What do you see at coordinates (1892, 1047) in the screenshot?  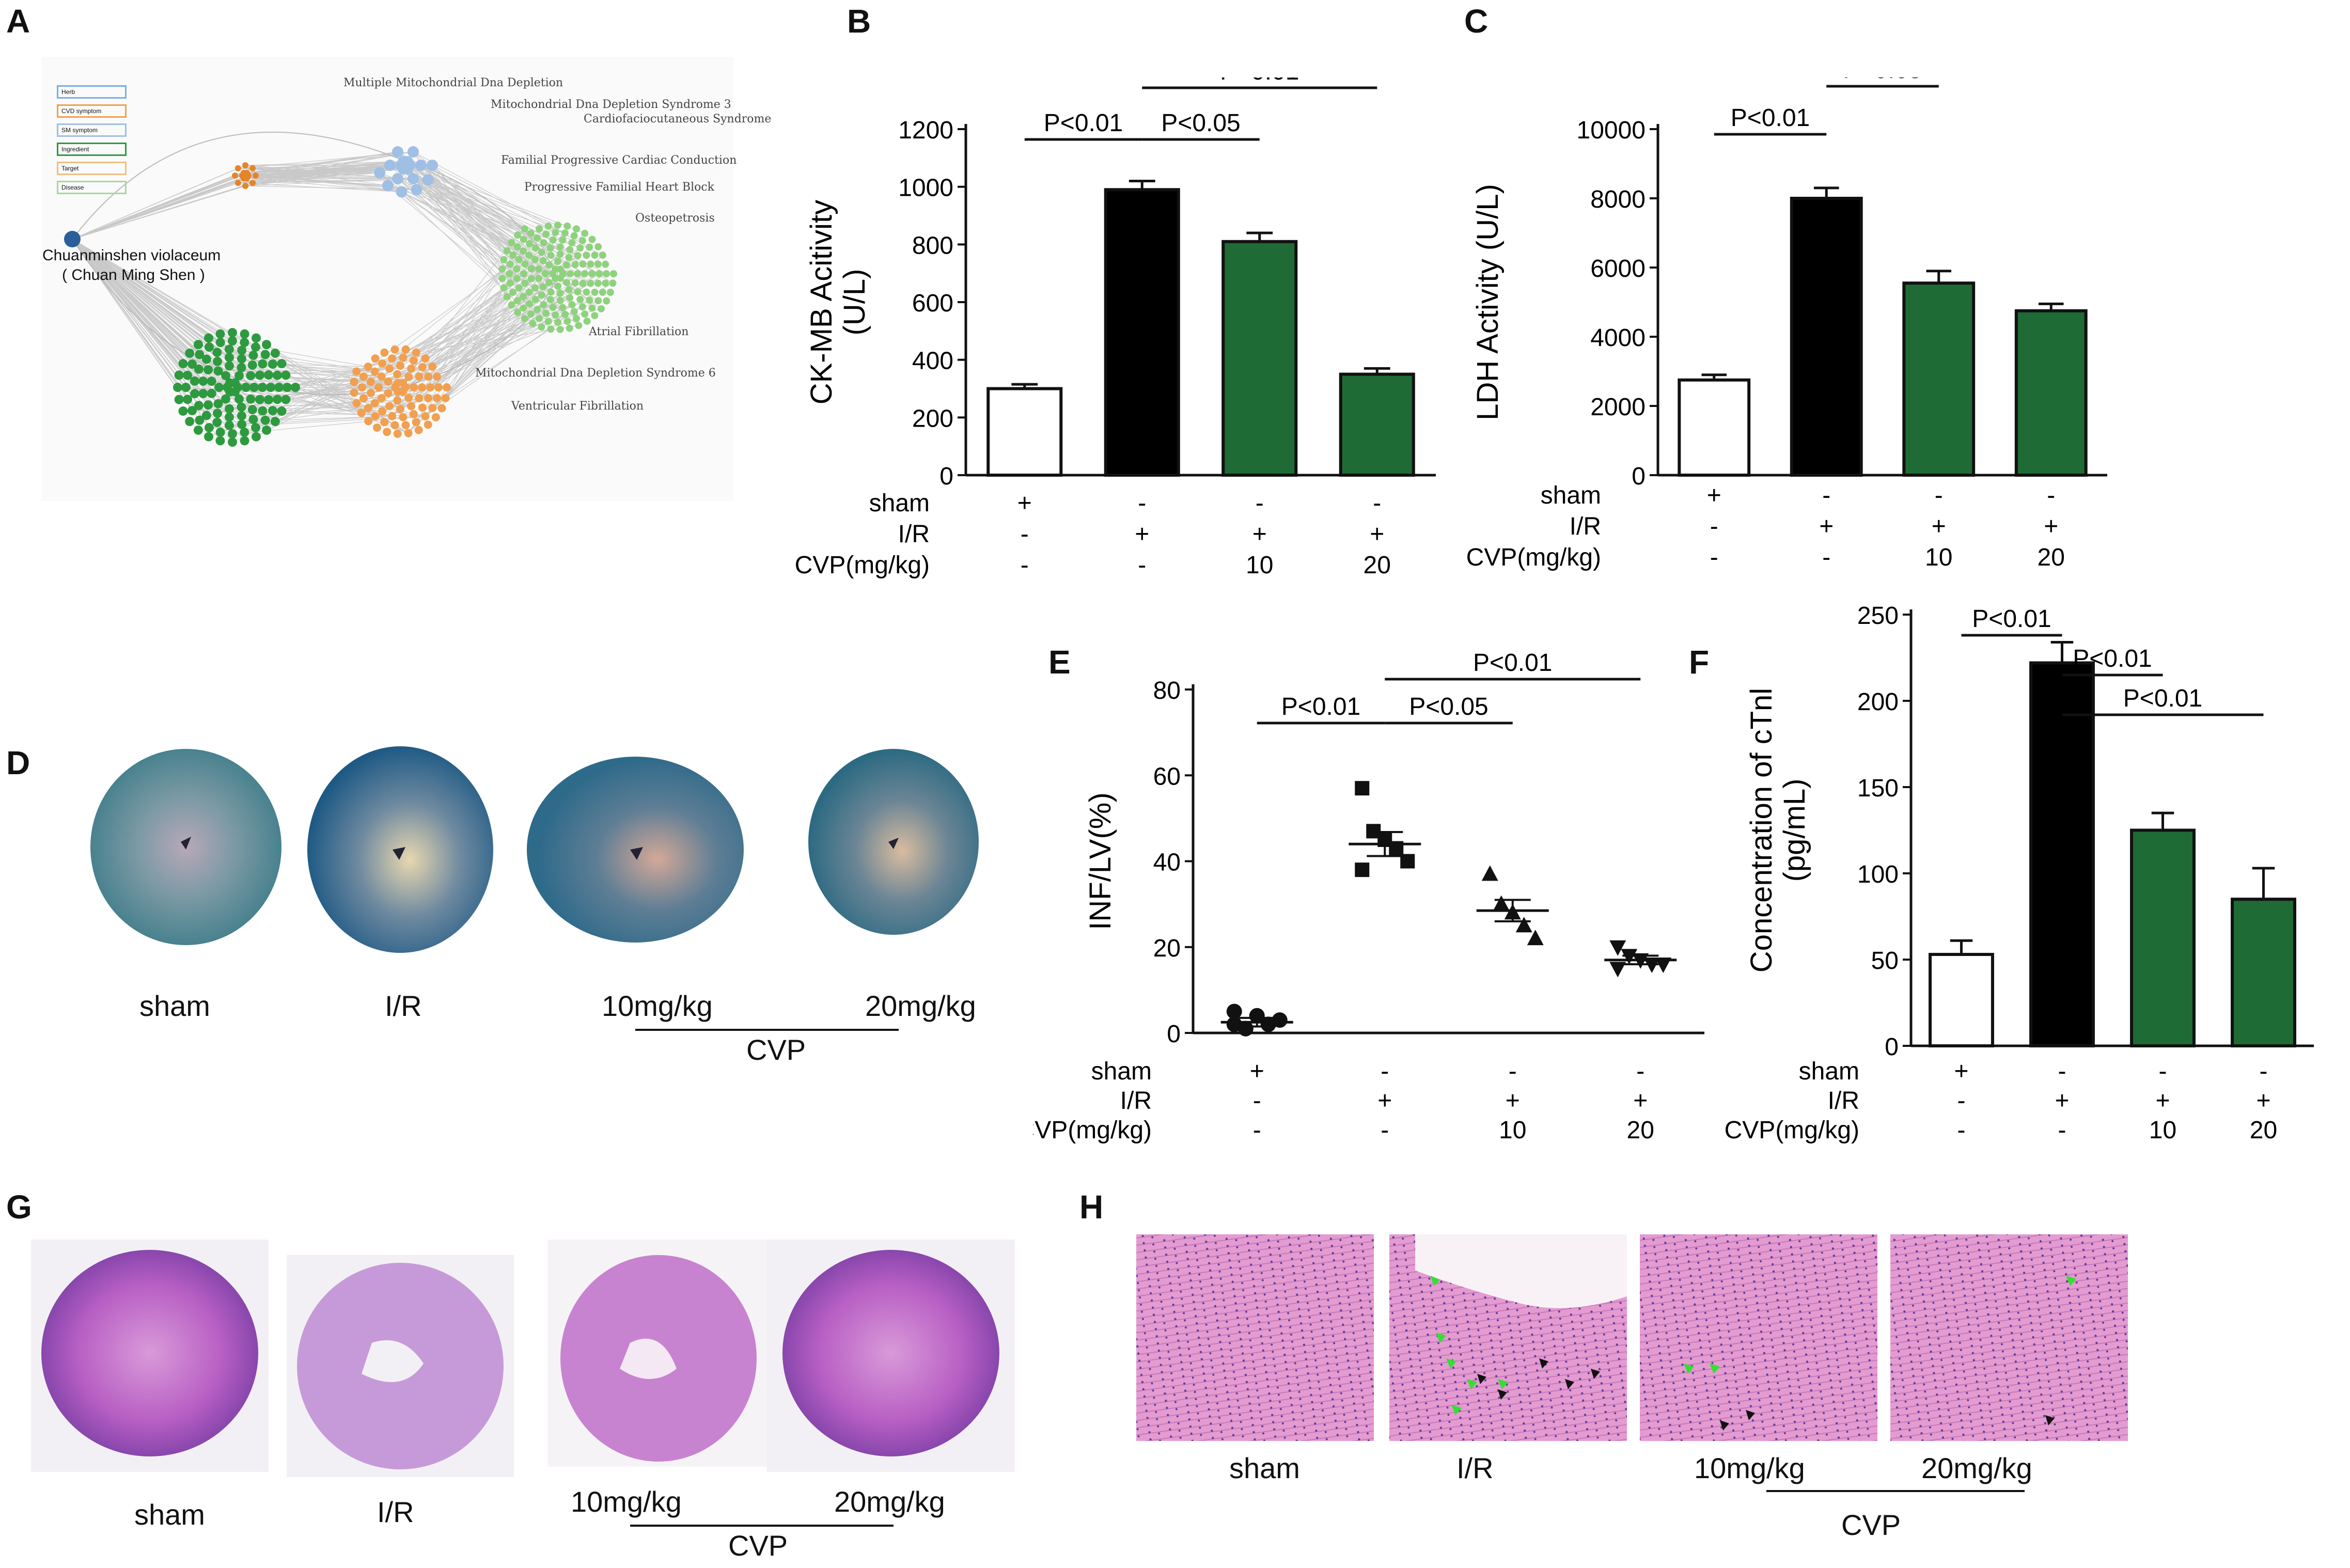 I see `y-tick-label: 0` at bounding box center [1892, 1047].